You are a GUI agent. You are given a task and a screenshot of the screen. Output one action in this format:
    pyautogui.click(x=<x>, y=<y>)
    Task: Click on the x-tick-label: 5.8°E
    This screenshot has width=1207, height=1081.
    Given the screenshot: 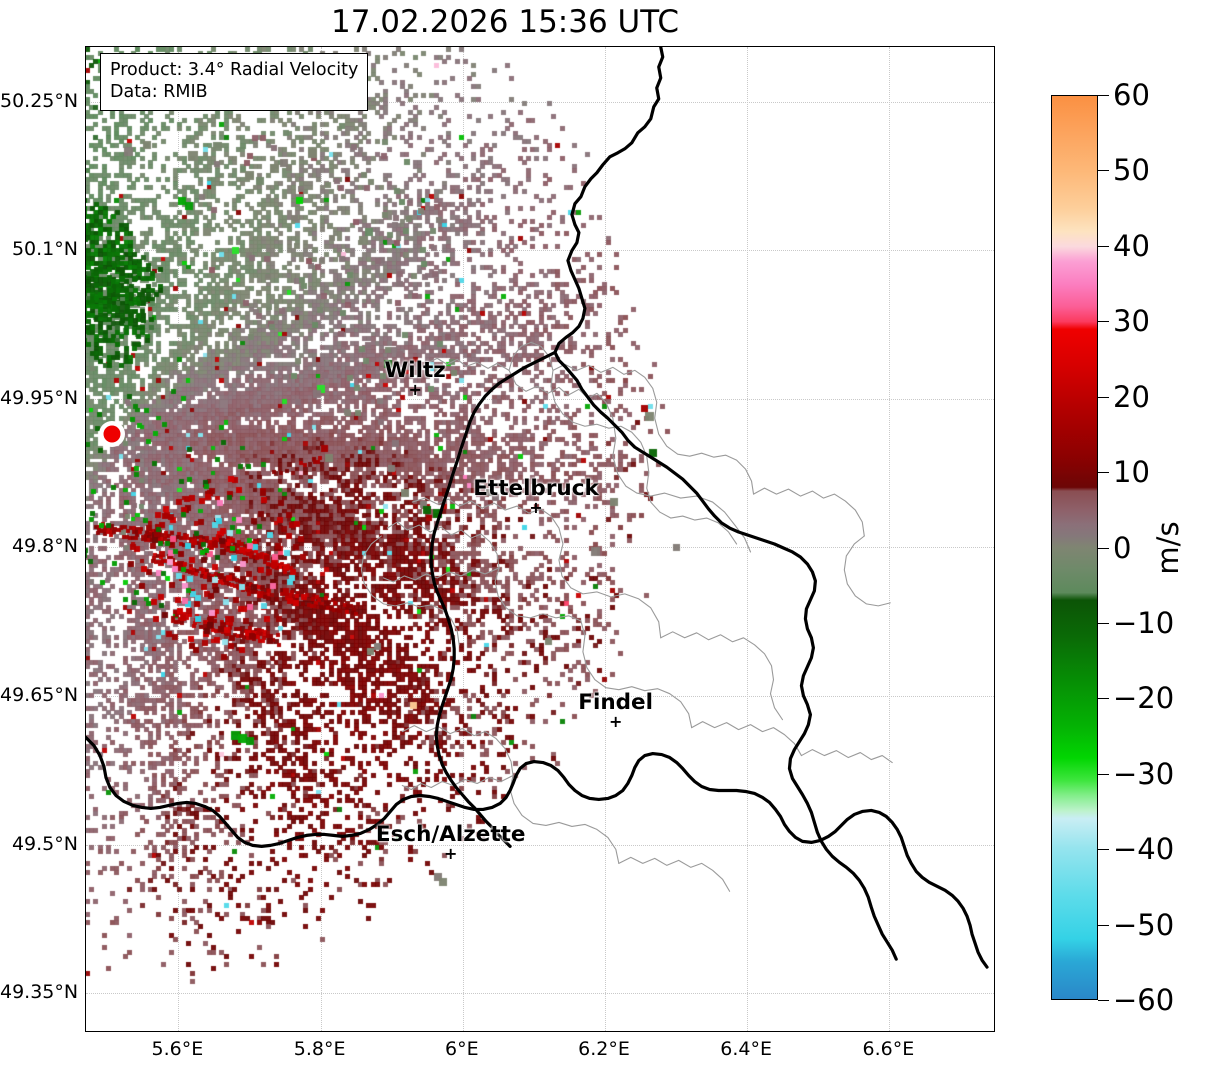 What is the action you would take?
    pyautogui.click(x=319, y=1049)
    